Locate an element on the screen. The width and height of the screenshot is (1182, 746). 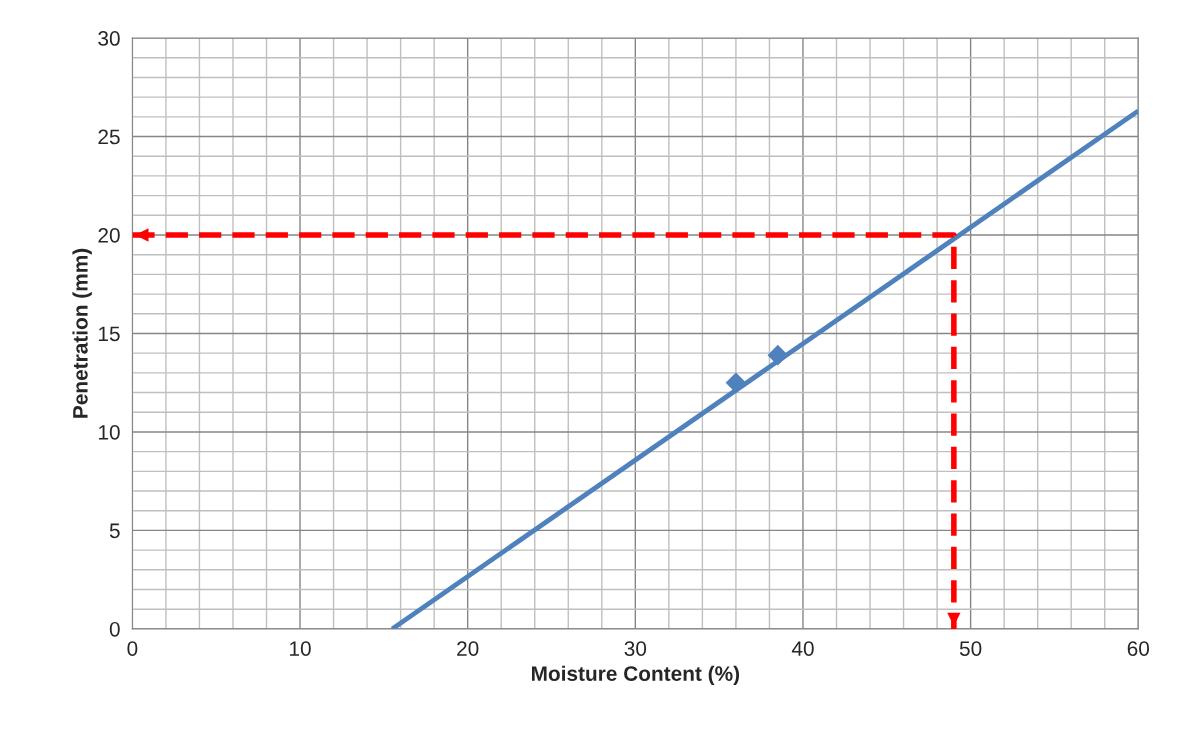
y-tick-label: 30 is located at coordinates (109, 38).